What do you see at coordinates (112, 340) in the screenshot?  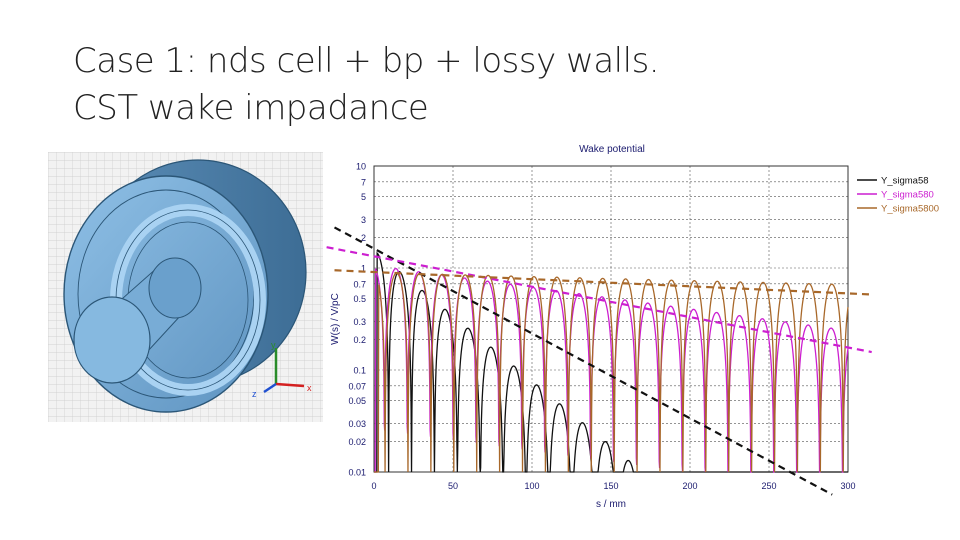 I see `beam-pipe-face` at bounding box center [112, 340].